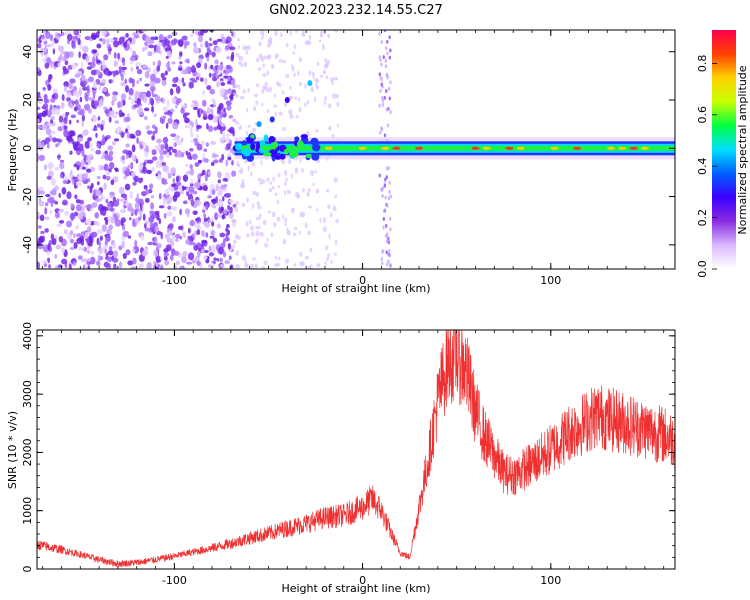 This screenshot has width=750, height=600. Describe the element at coordinates (174, 280) in the screenshot. I see `x-tick-label: -100` at that location.